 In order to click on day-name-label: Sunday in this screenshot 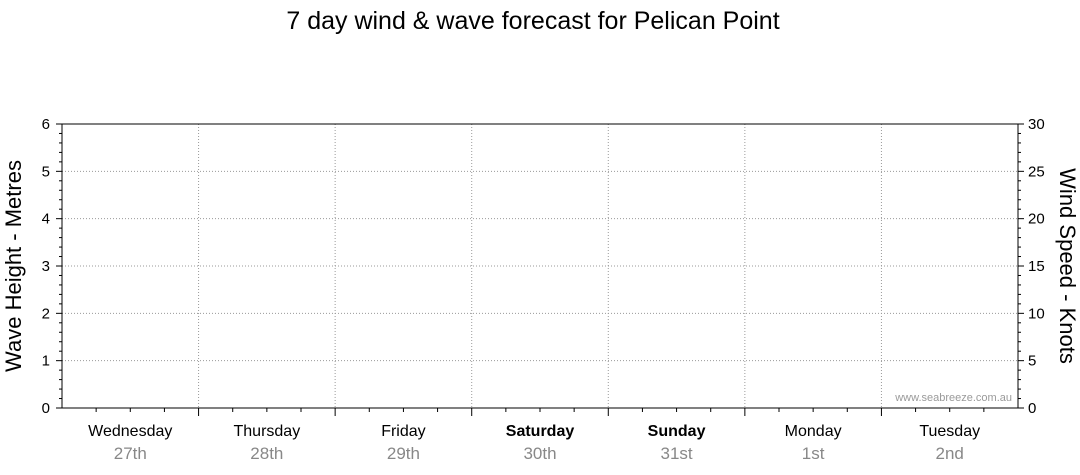, I will do `click(677, 431)`.